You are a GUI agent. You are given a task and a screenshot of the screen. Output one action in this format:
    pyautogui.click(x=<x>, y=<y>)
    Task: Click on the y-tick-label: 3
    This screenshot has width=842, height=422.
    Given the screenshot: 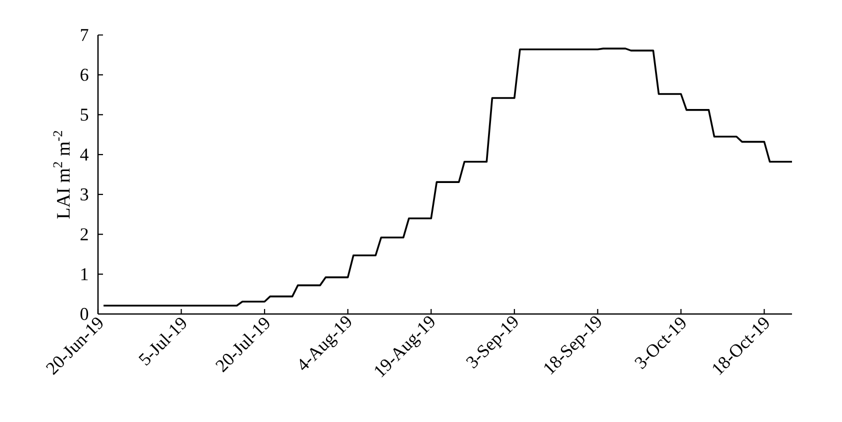 What is the action you would take?
    pyautogui.click(x=84, y=194)
    